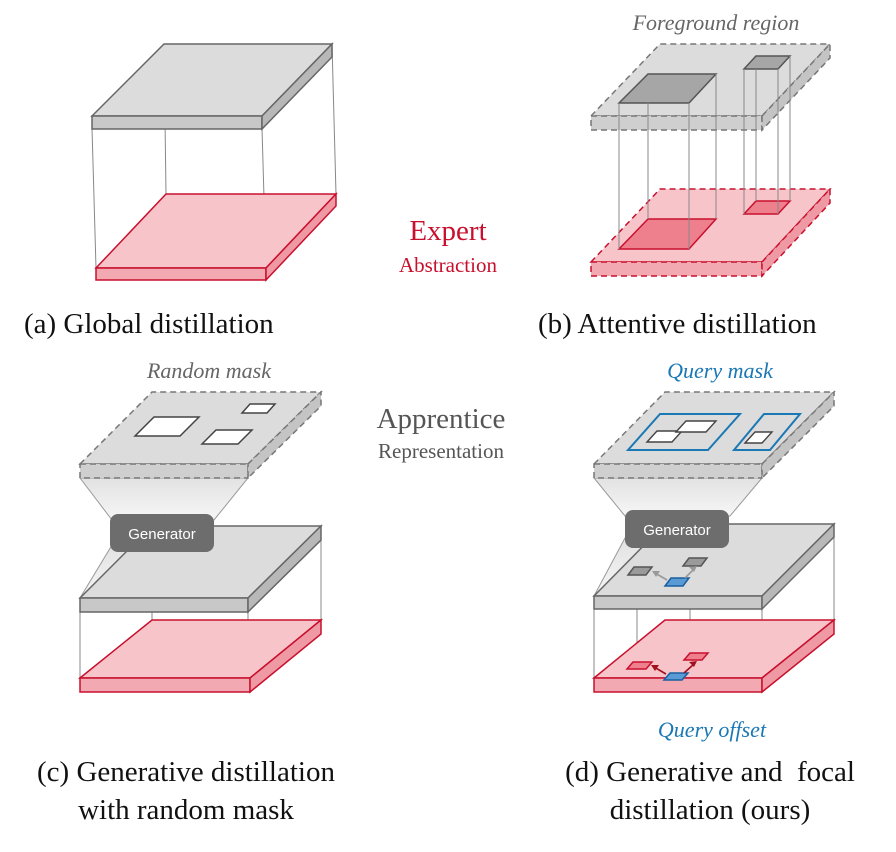 This screenshot has width=896, height=852. What do you see at coordinates (149, 324) in the screenshot?
I see `caption-a: (a) Global distillation` at bounding box center [149, 324].